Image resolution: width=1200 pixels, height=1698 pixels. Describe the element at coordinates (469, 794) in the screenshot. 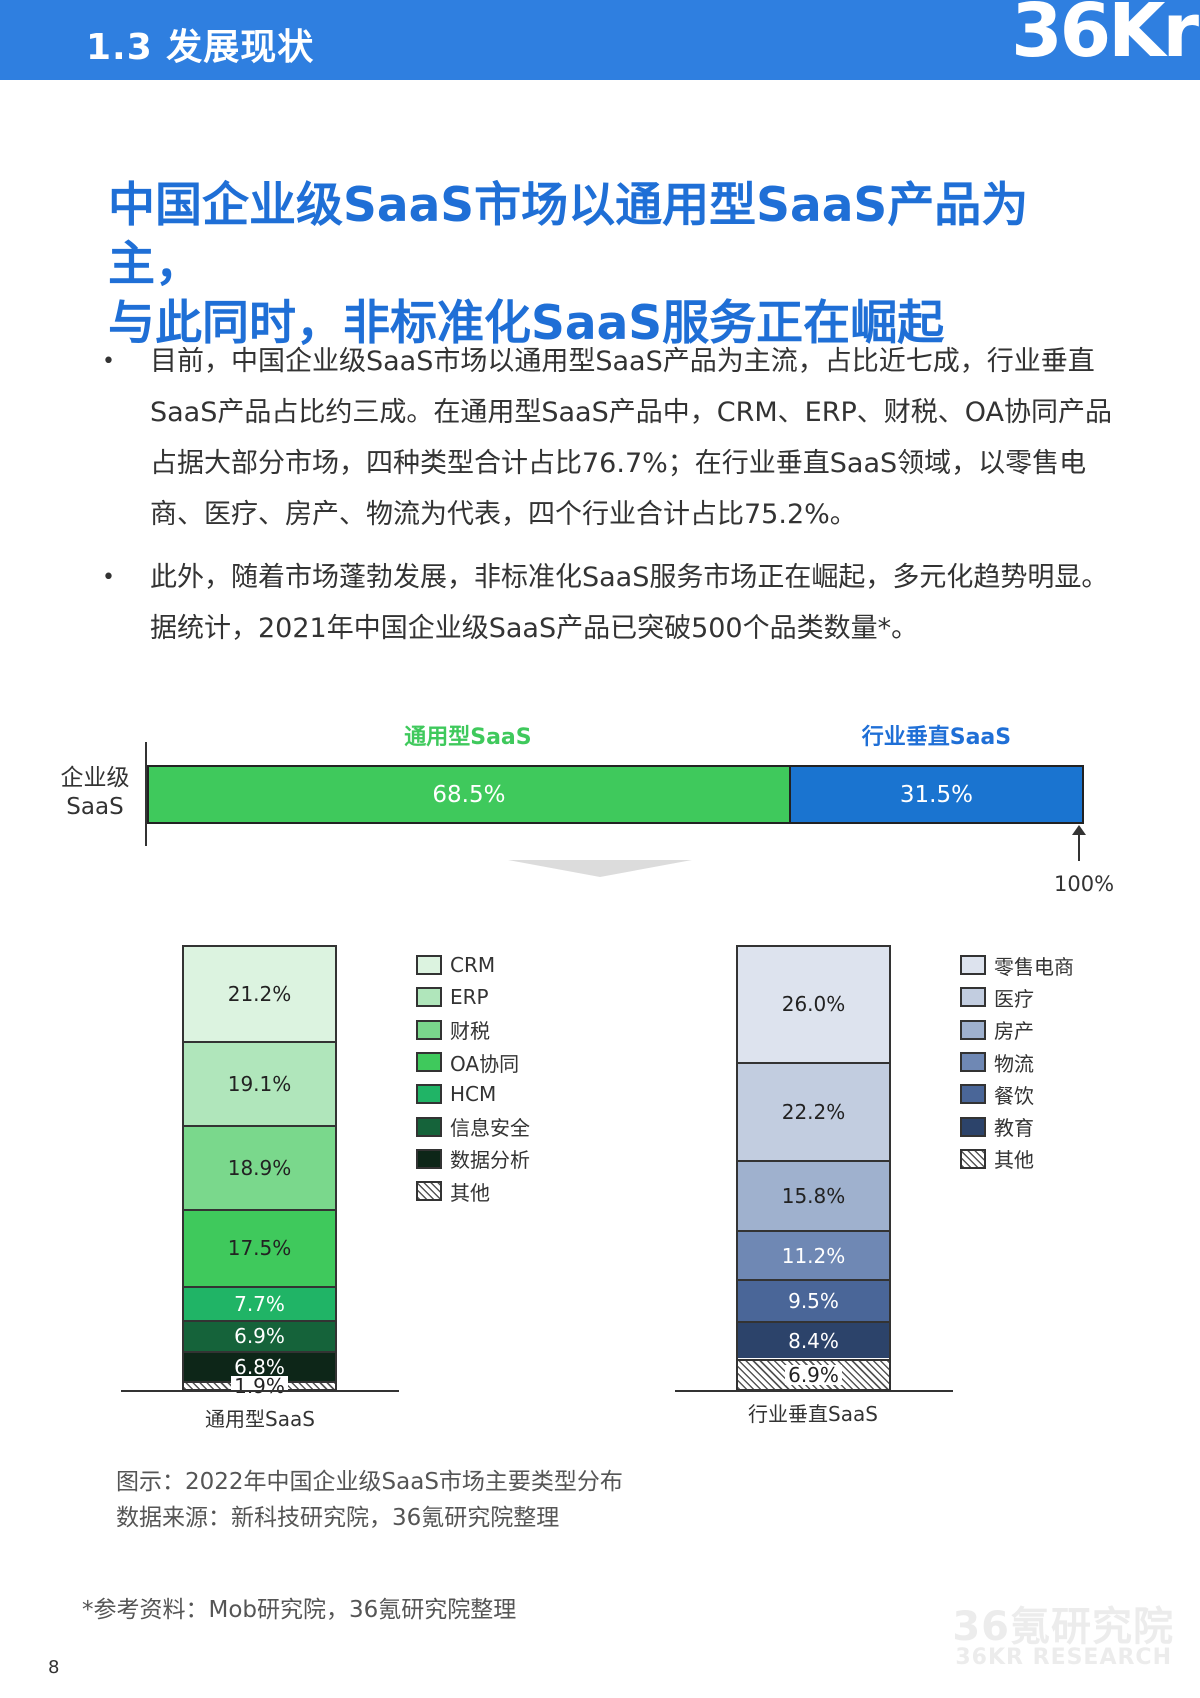

I see `bar-general-saas: 68.5%` at that location.